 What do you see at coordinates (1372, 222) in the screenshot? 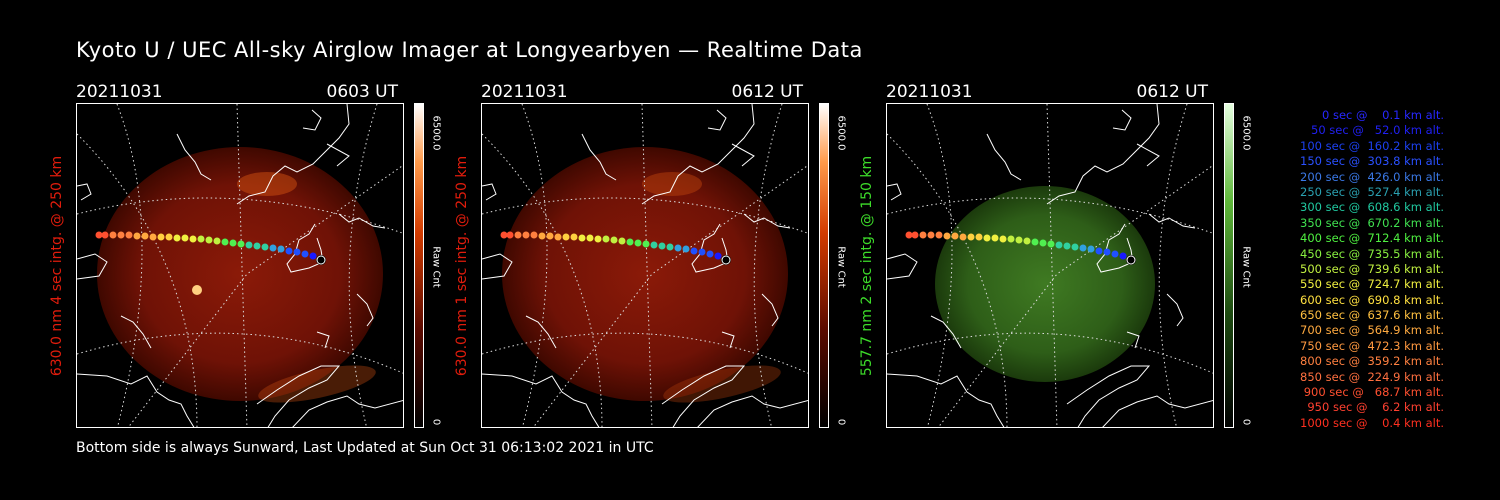
I see `legend-entry: 350 sec @ 670.2 km alt.` at bounding box center [1372, 222].